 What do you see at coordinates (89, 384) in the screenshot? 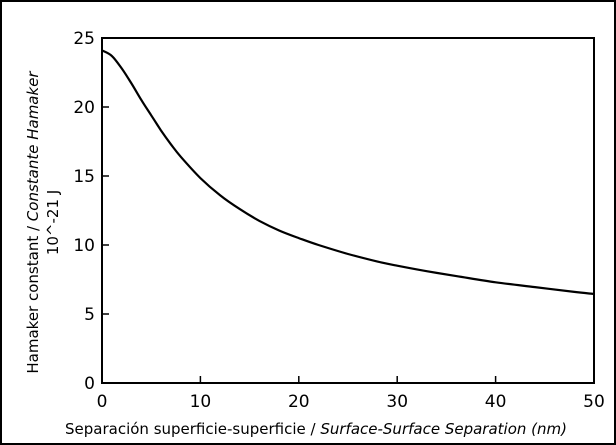
I see `y-tick-label: 0` at bounding box center [89, 384].